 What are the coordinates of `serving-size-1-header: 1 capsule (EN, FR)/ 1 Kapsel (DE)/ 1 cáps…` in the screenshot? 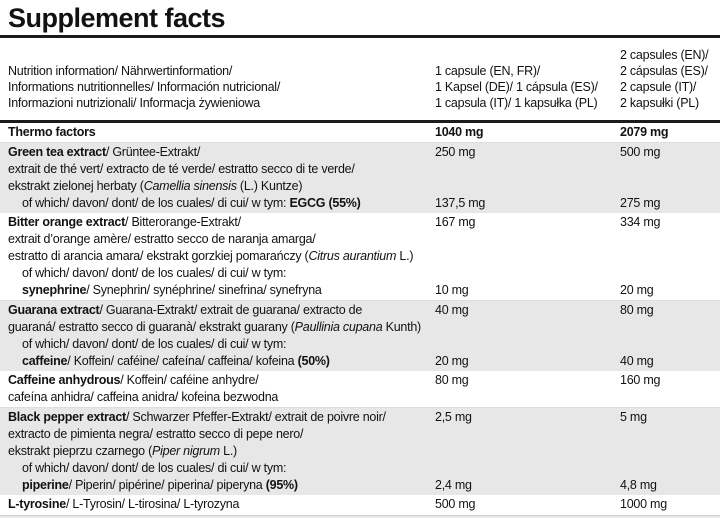 It's located at (527, 87).